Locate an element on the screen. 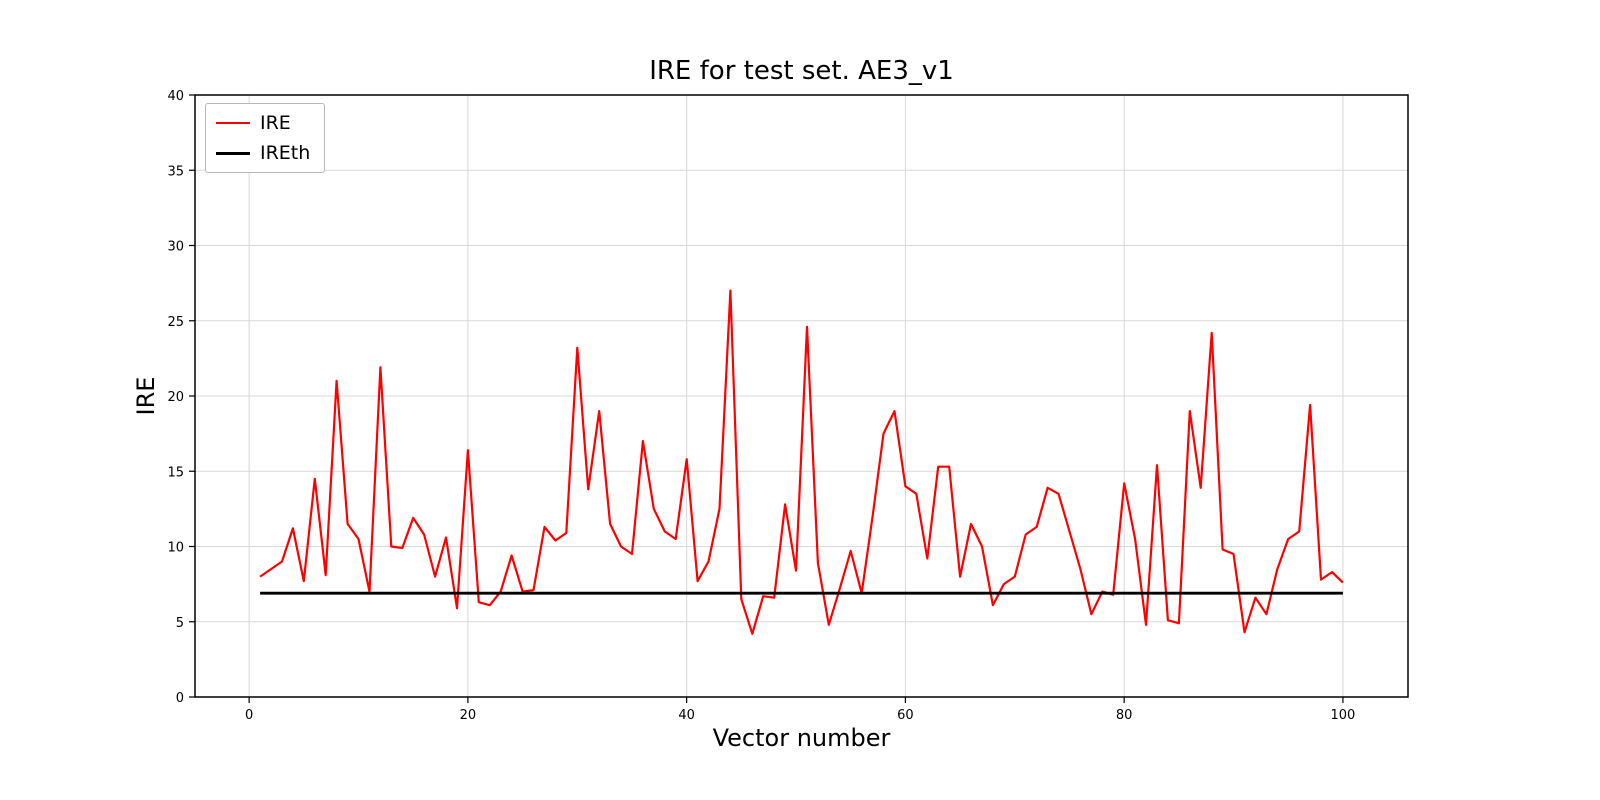  legend-entry-ireth: IREth is located at coordinates (263, 153).